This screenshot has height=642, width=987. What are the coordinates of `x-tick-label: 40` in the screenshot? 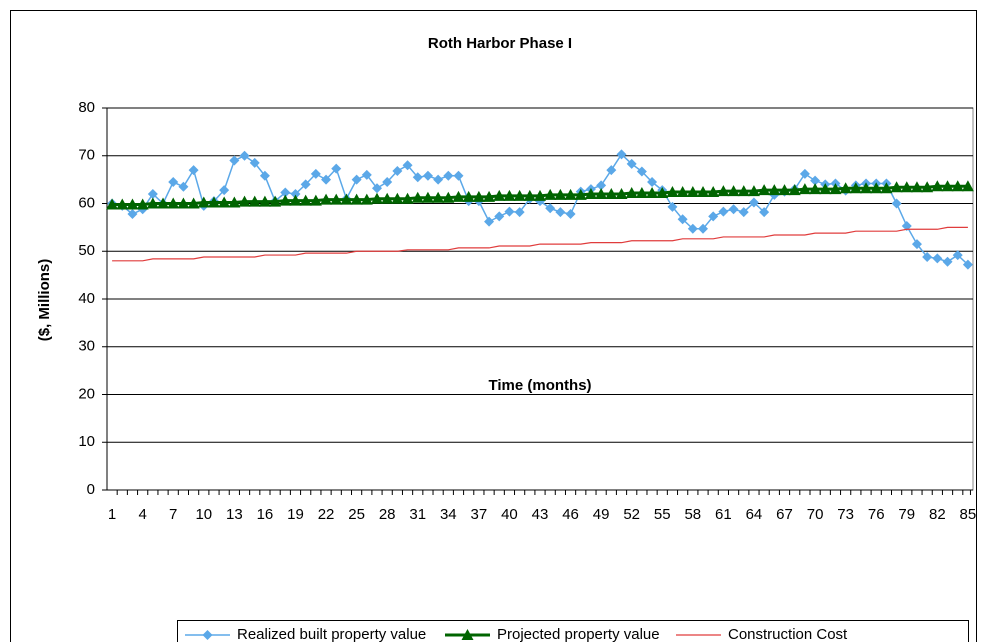 It's located at (509, 514).